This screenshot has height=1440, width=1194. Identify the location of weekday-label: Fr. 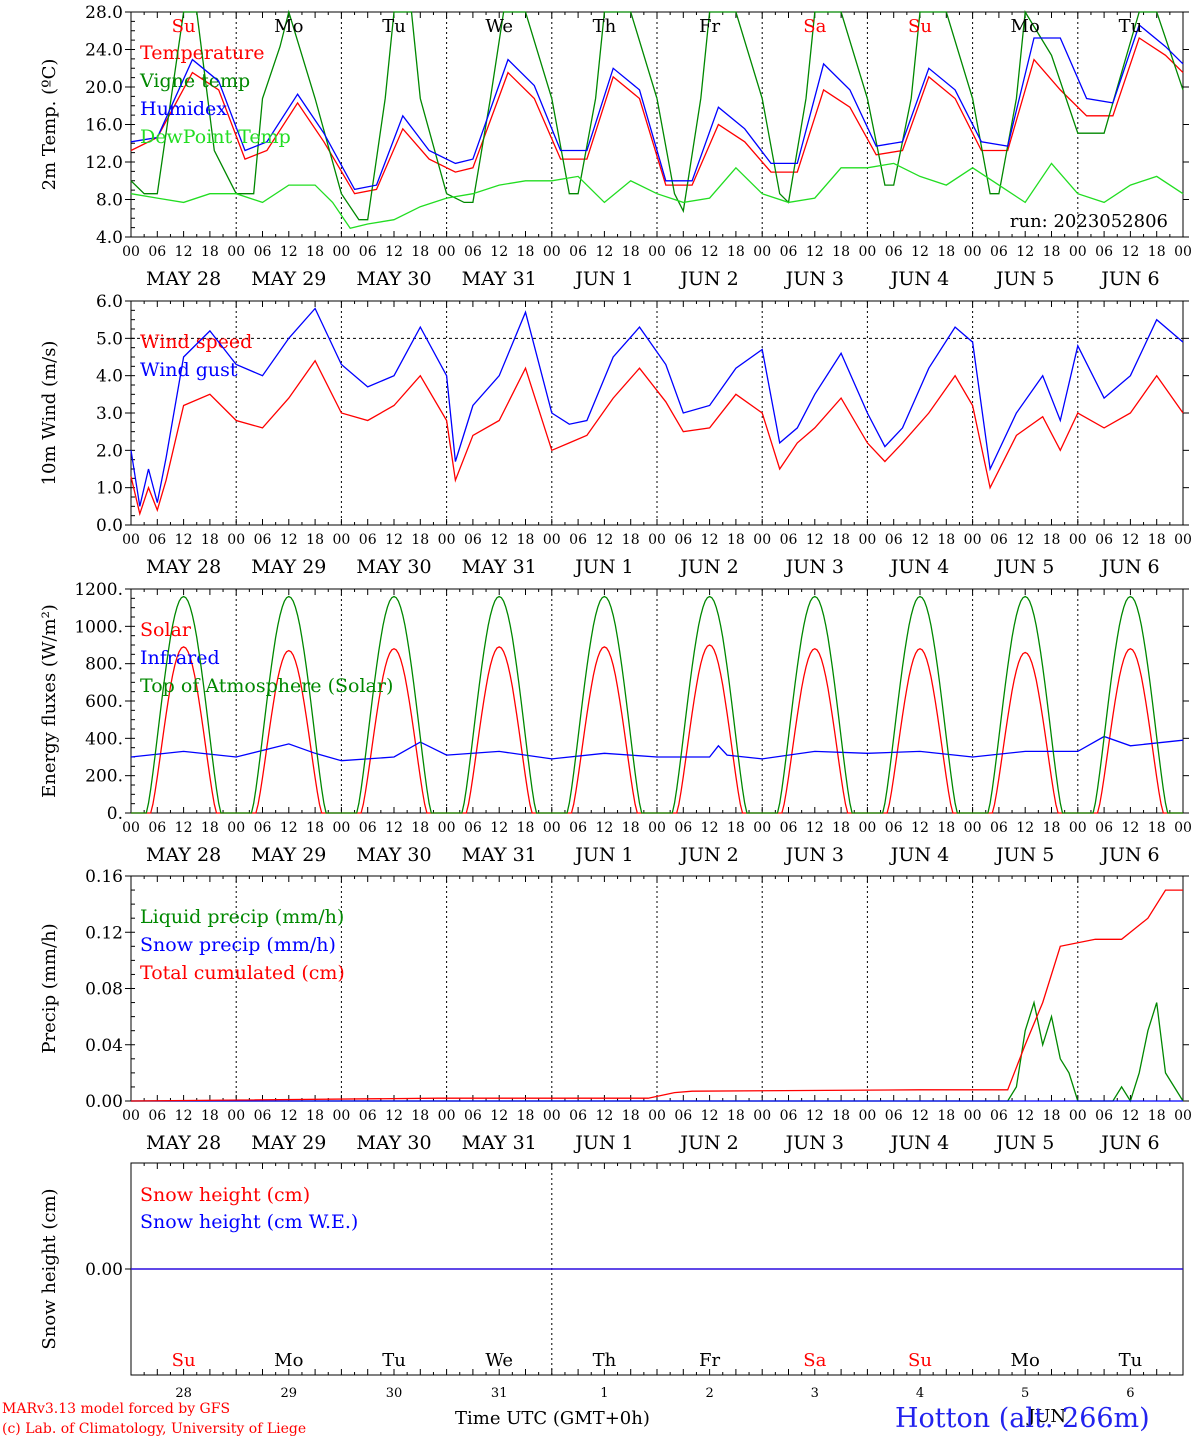
(709, 1360).